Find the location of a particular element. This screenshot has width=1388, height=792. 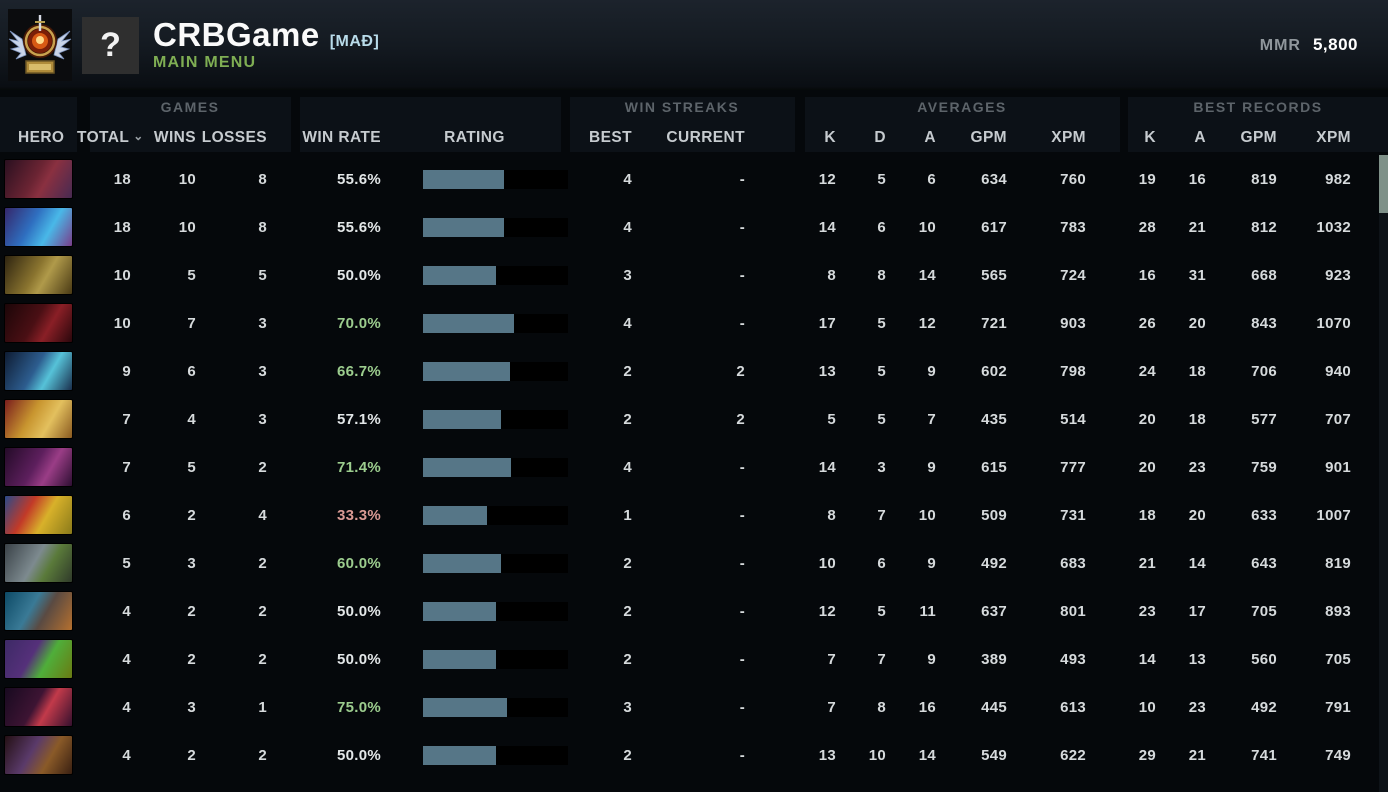

avg-xpm-cell: 801 is located at coordinates (1073, 611).